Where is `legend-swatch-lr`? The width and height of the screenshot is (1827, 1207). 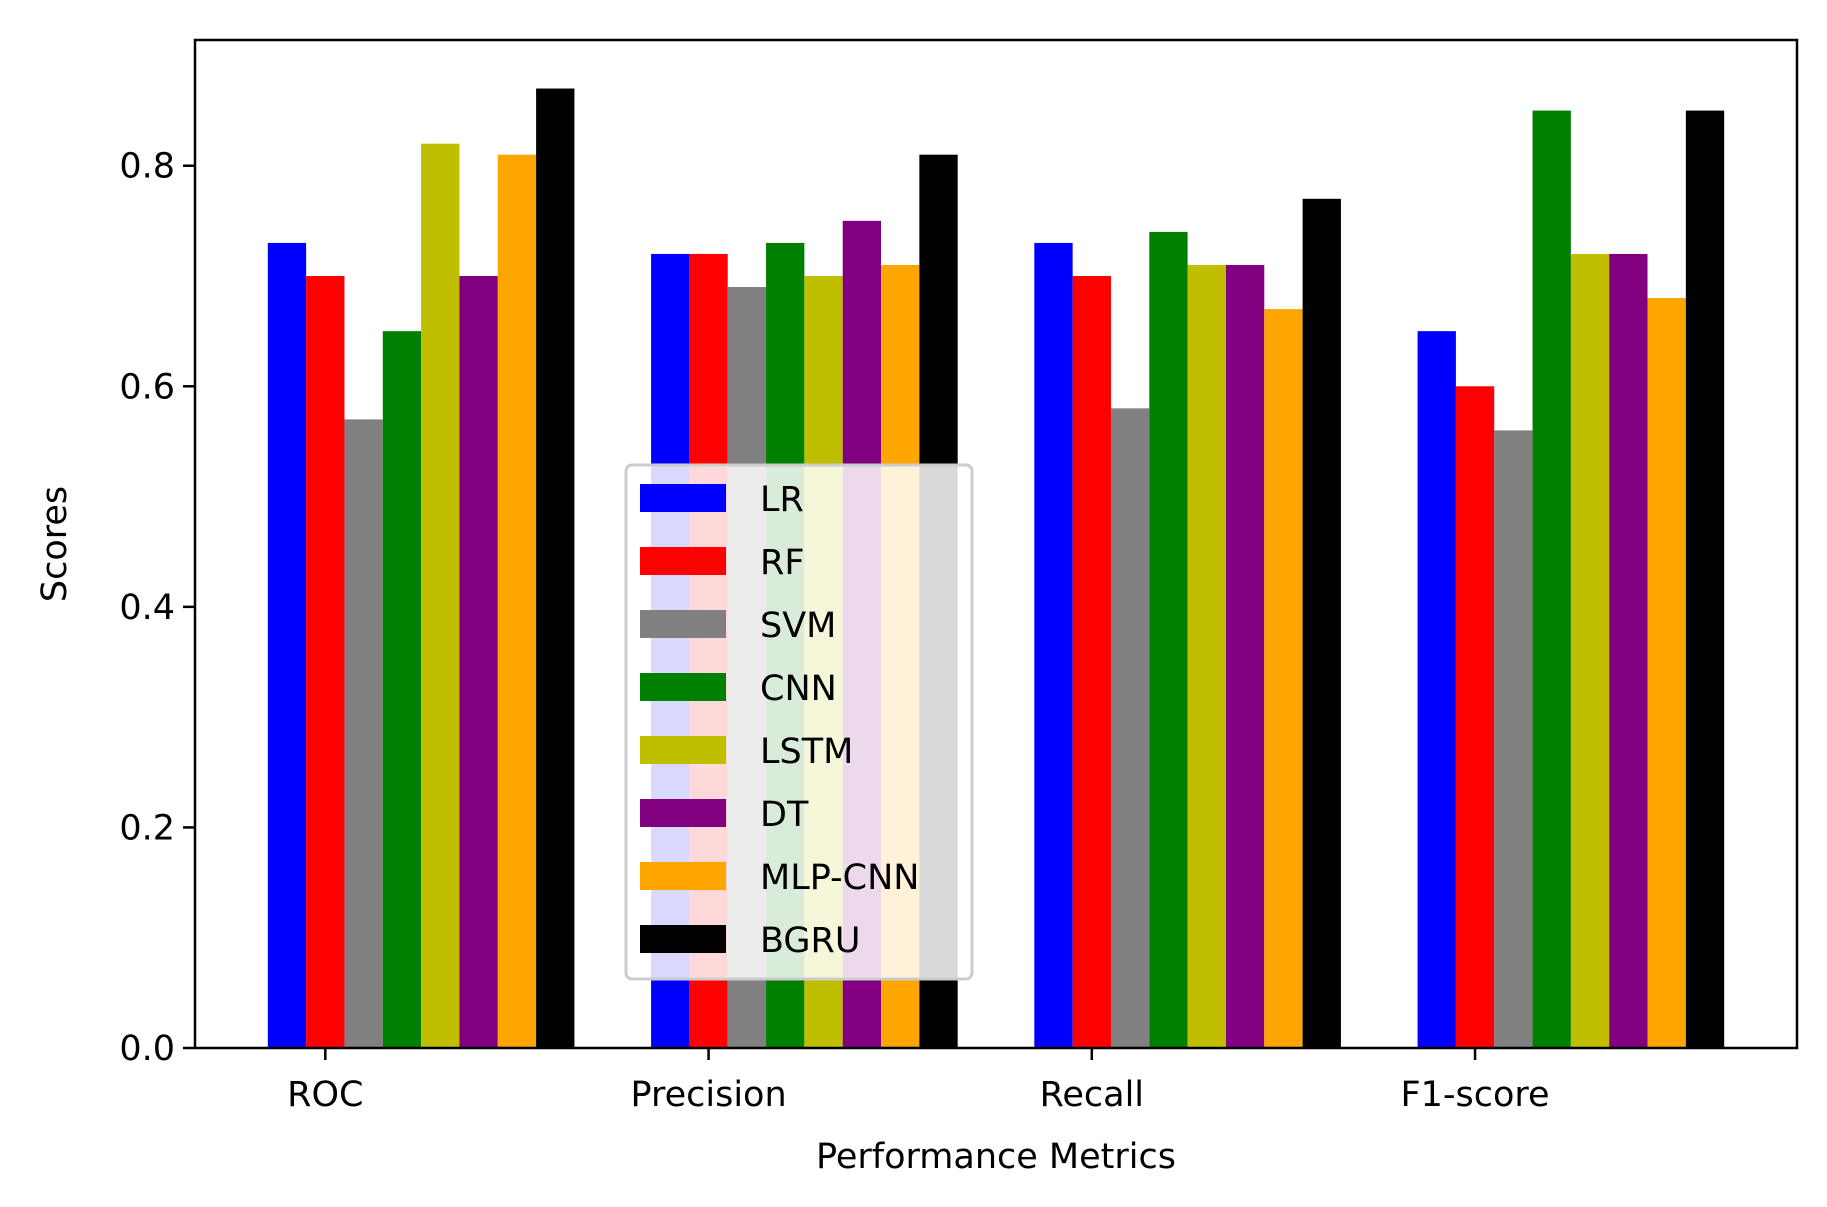 legend-swatch-lr is located at coordinates (683, 498).